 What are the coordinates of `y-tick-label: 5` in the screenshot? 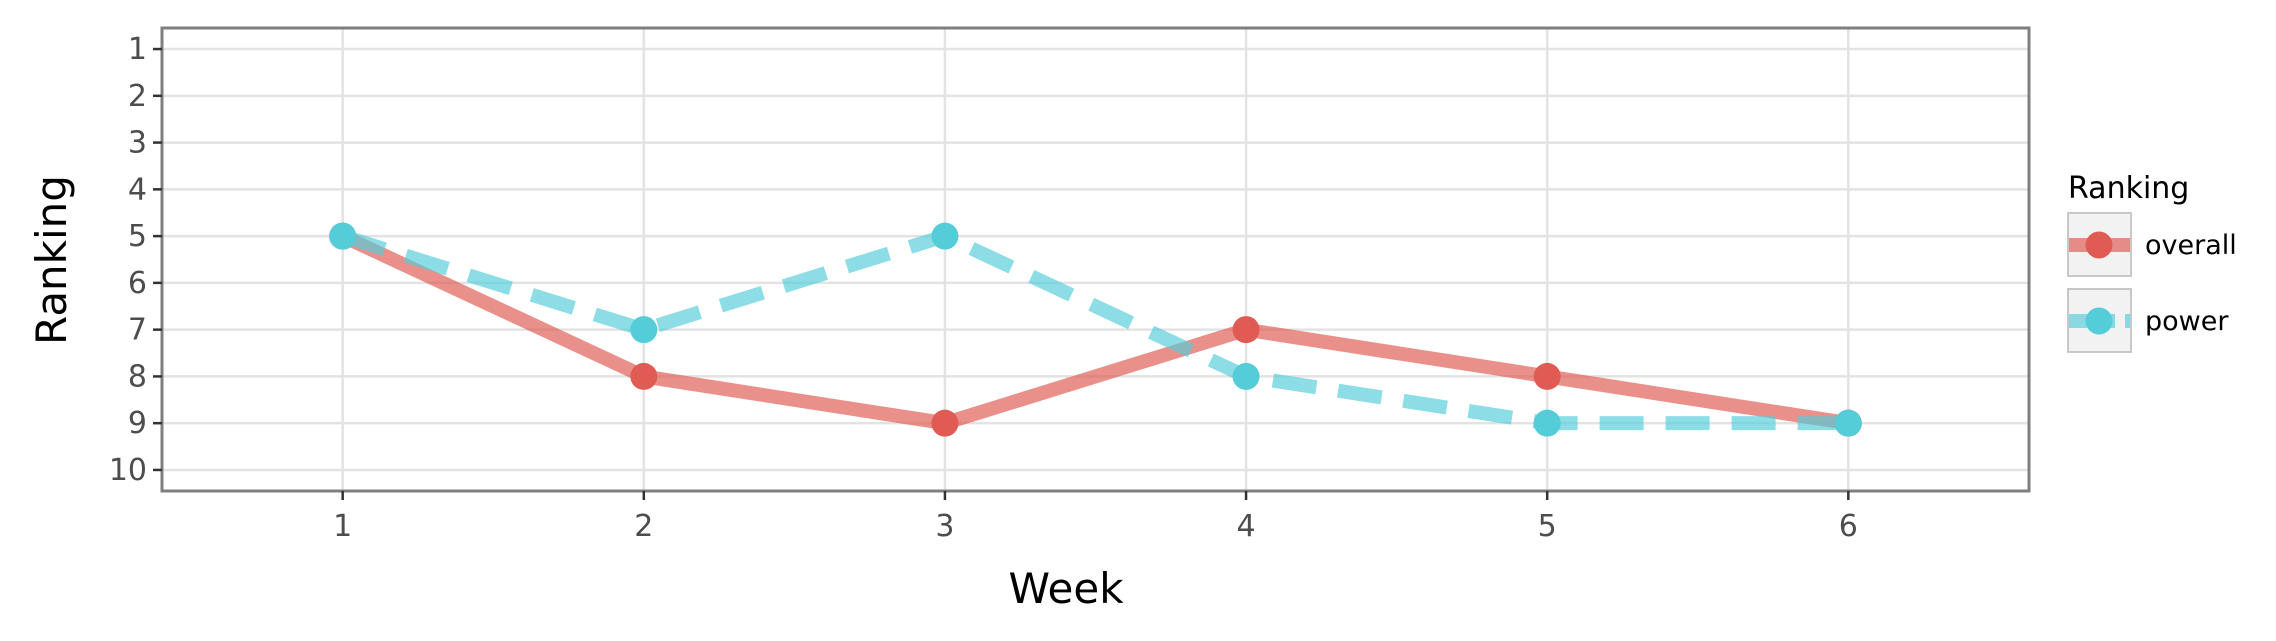 It's located at (137, 236).